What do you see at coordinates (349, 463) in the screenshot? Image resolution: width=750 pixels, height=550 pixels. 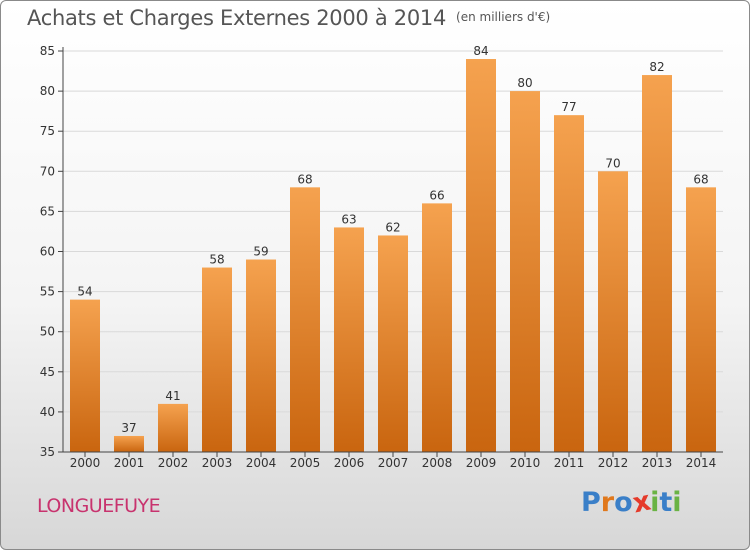 I see `x-tick-label: 2006` at bounding box center [349, 463].